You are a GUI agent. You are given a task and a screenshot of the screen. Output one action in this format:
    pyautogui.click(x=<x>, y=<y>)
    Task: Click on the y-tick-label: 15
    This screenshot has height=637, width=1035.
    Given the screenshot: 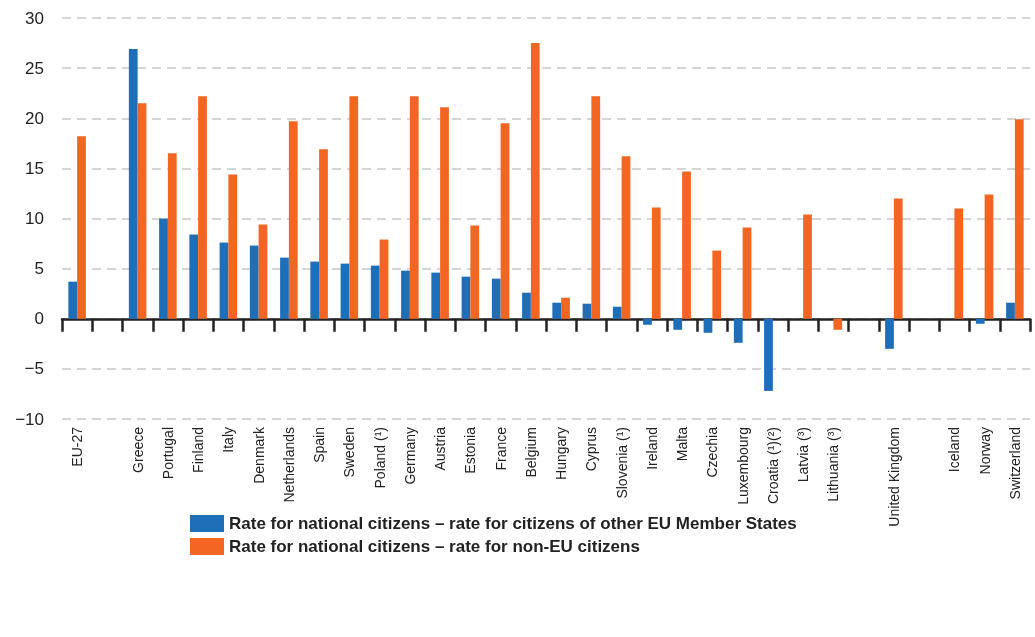 What is the action you would take?
    pyautogui.click(x=34, y=168)
    